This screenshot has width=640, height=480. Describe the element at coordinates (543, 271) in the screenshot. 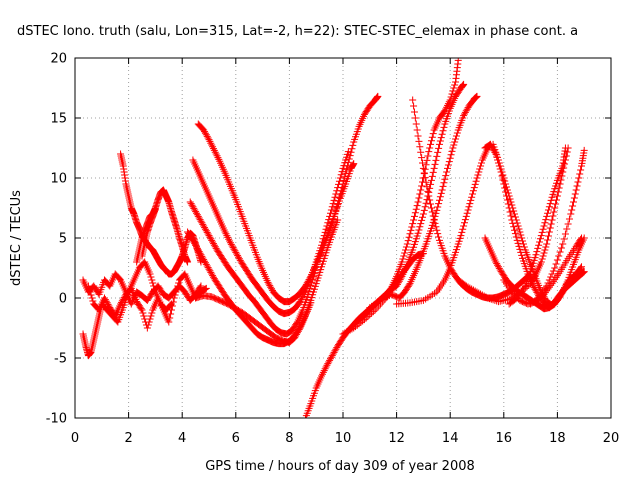

I see `series-arc-16-loop` at that location.